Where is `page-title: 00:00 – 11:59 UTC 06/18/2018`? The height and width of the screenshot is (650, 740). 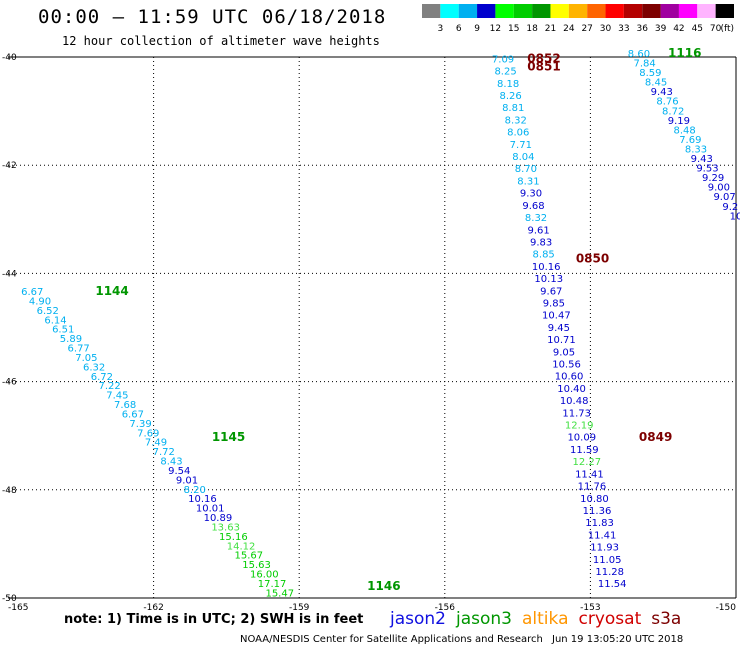
page-title: 00:00 – 11:59 UTC 06/18/2018 is located at coordinates (212, 17).